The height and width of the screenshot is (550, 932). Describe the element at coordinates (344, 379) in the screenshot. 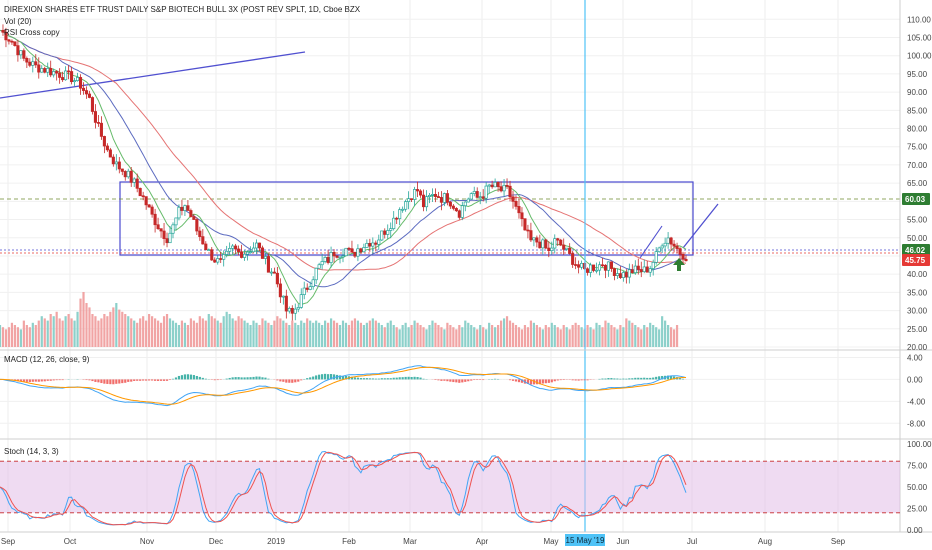

I see `macd-histogram` at that location.